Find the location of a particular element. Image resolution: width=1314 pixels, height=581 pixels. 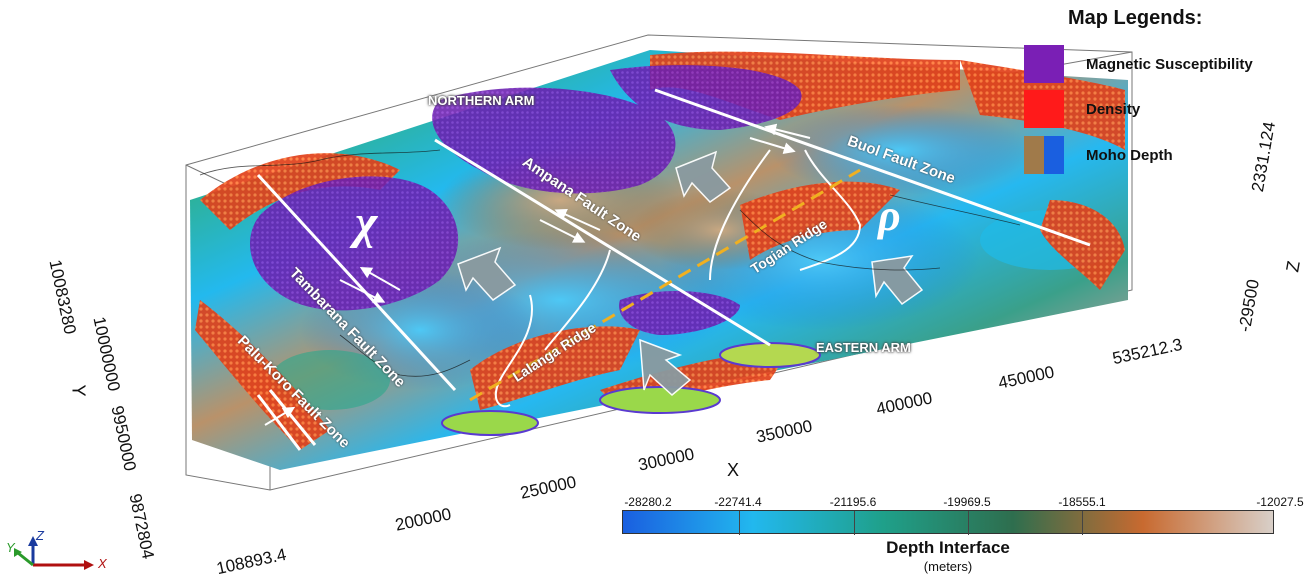

colorbar-unit: (meters) is located at coordinates (948, 566).